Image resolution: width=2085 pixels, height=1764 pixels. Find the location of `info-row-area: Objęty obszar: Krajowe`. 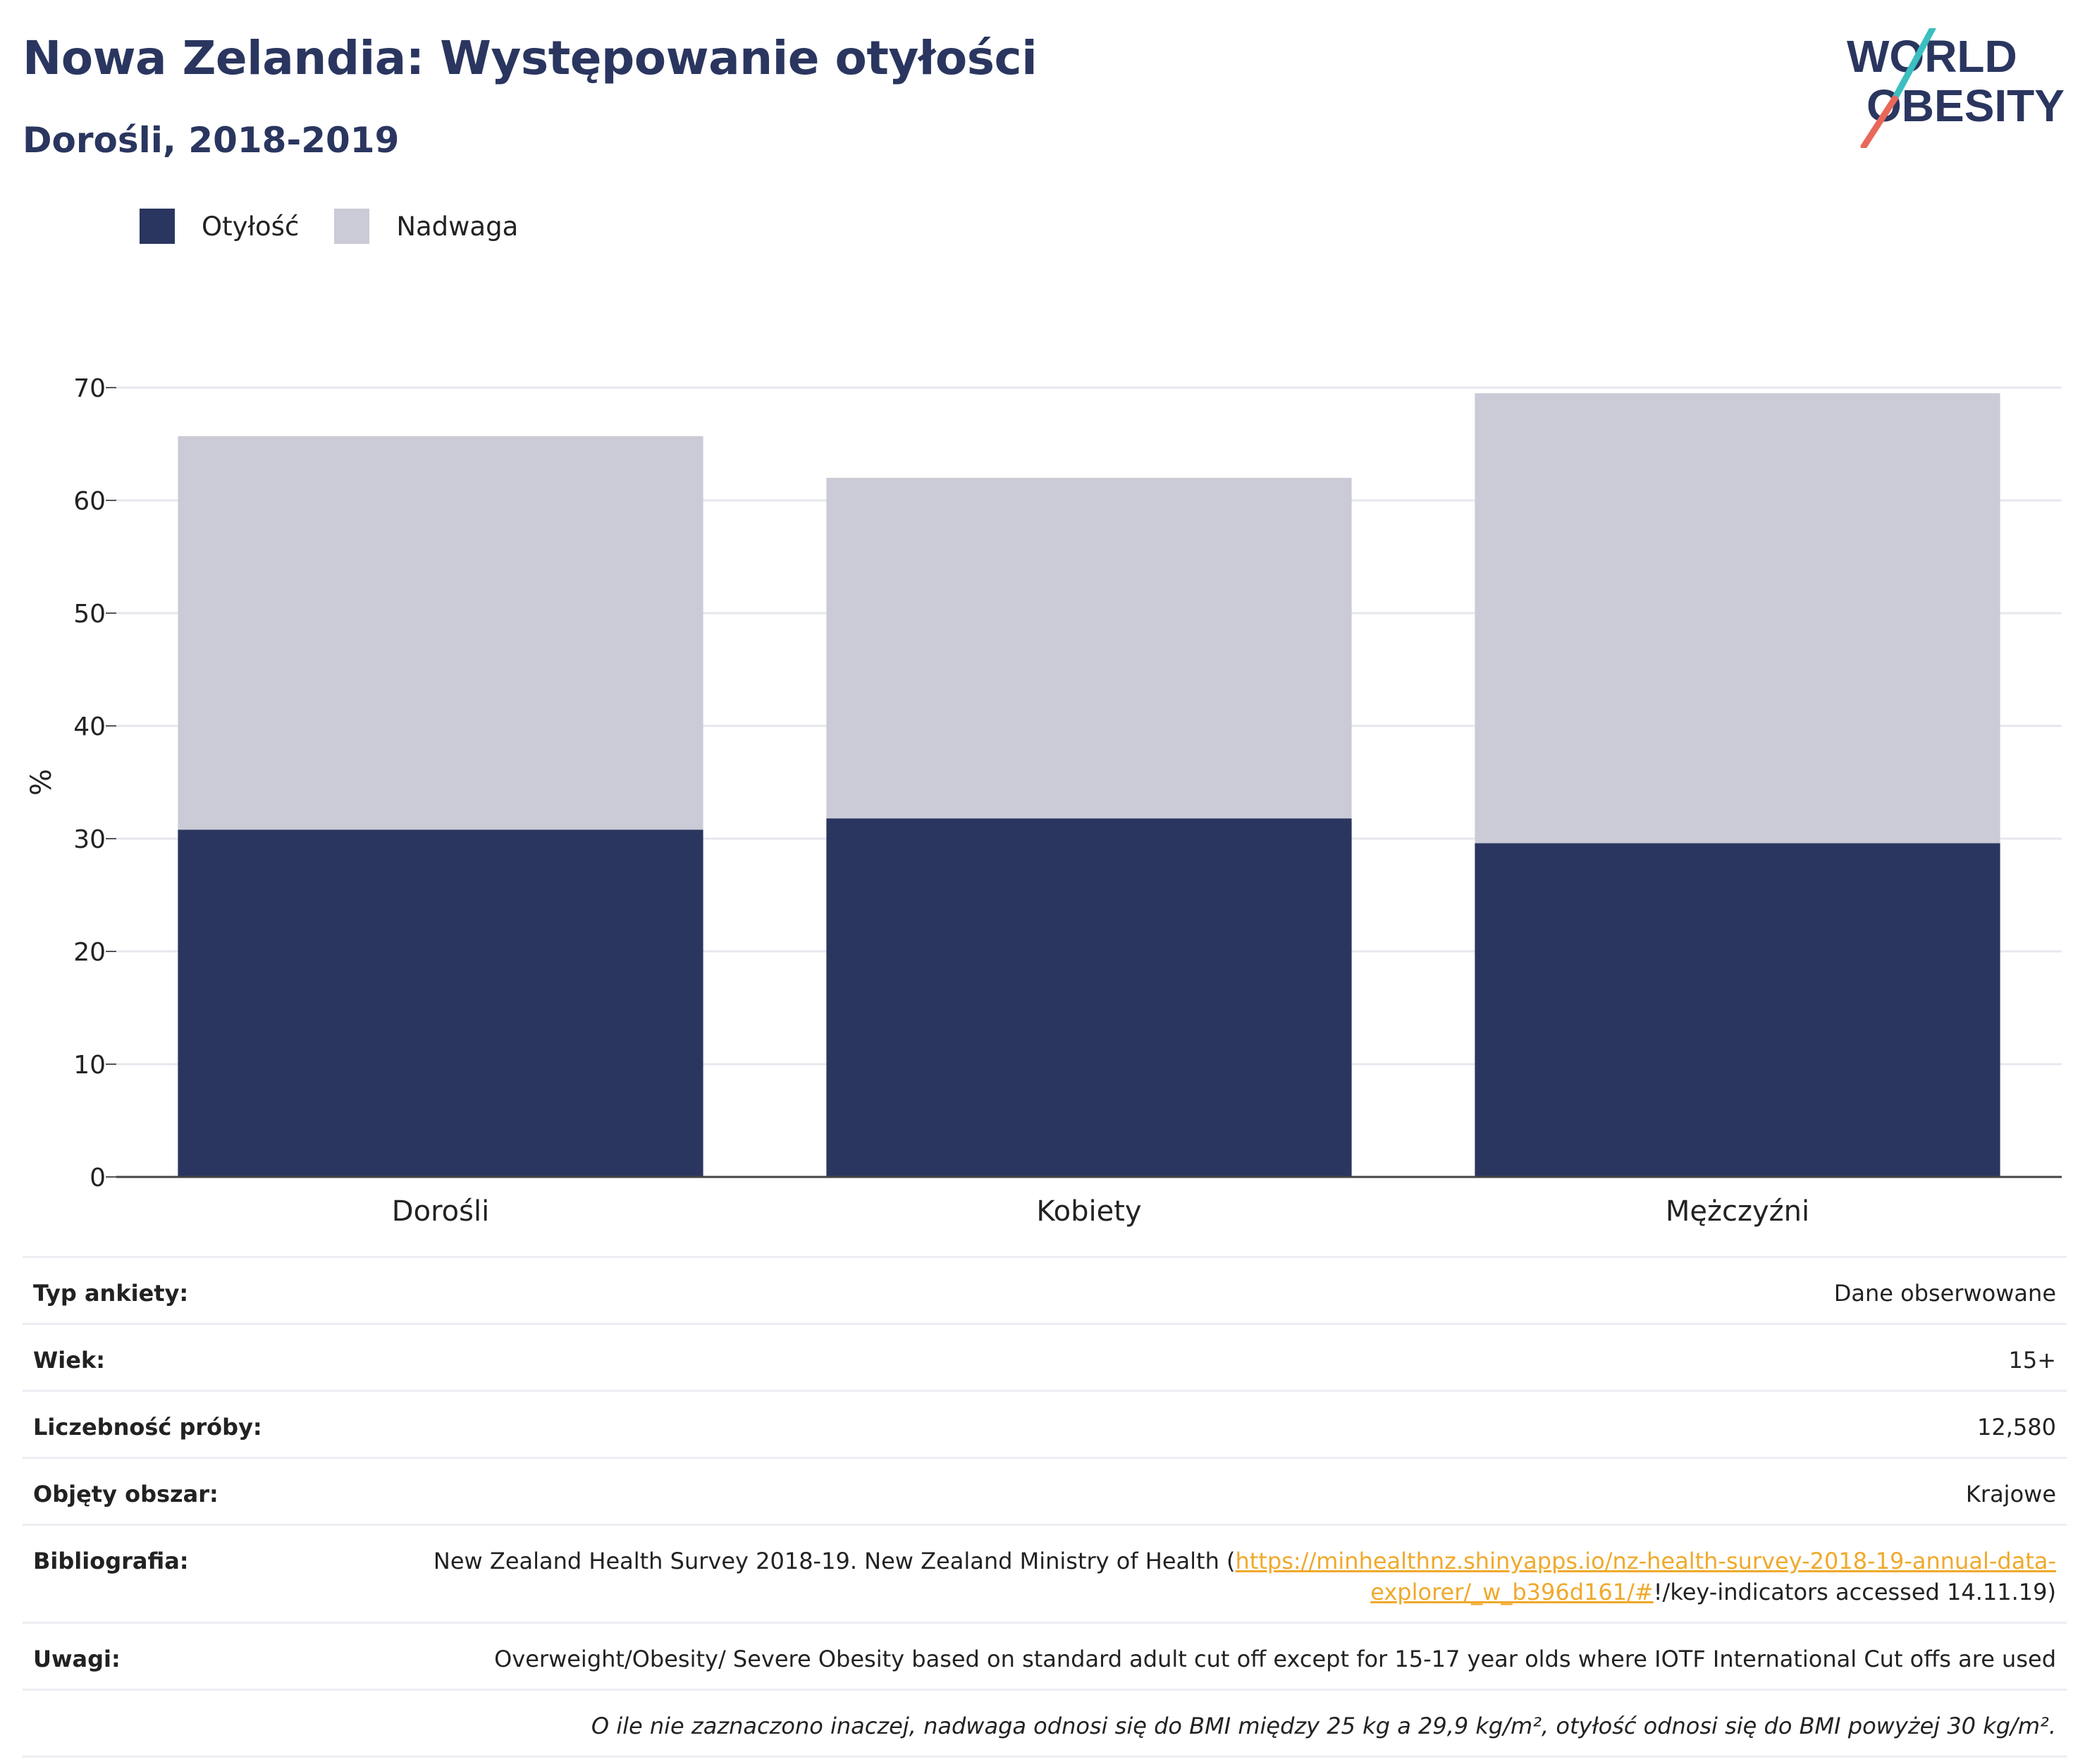

info-row-area: Objęty obszar: Krajowe is located at coordinates (1045, 1491).